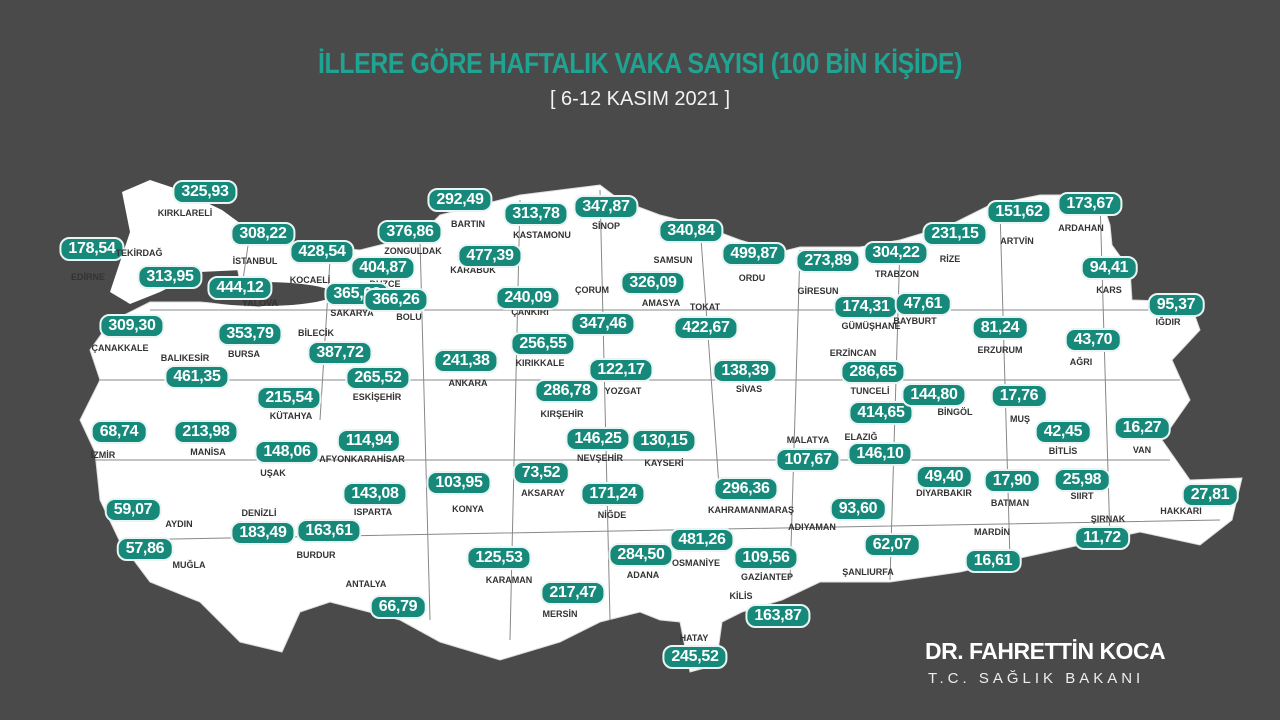 The height and width of the screenshot is (720, 1280). I want to click on case-rate-badge-kocaeli: 428,54, so click(322, 252).